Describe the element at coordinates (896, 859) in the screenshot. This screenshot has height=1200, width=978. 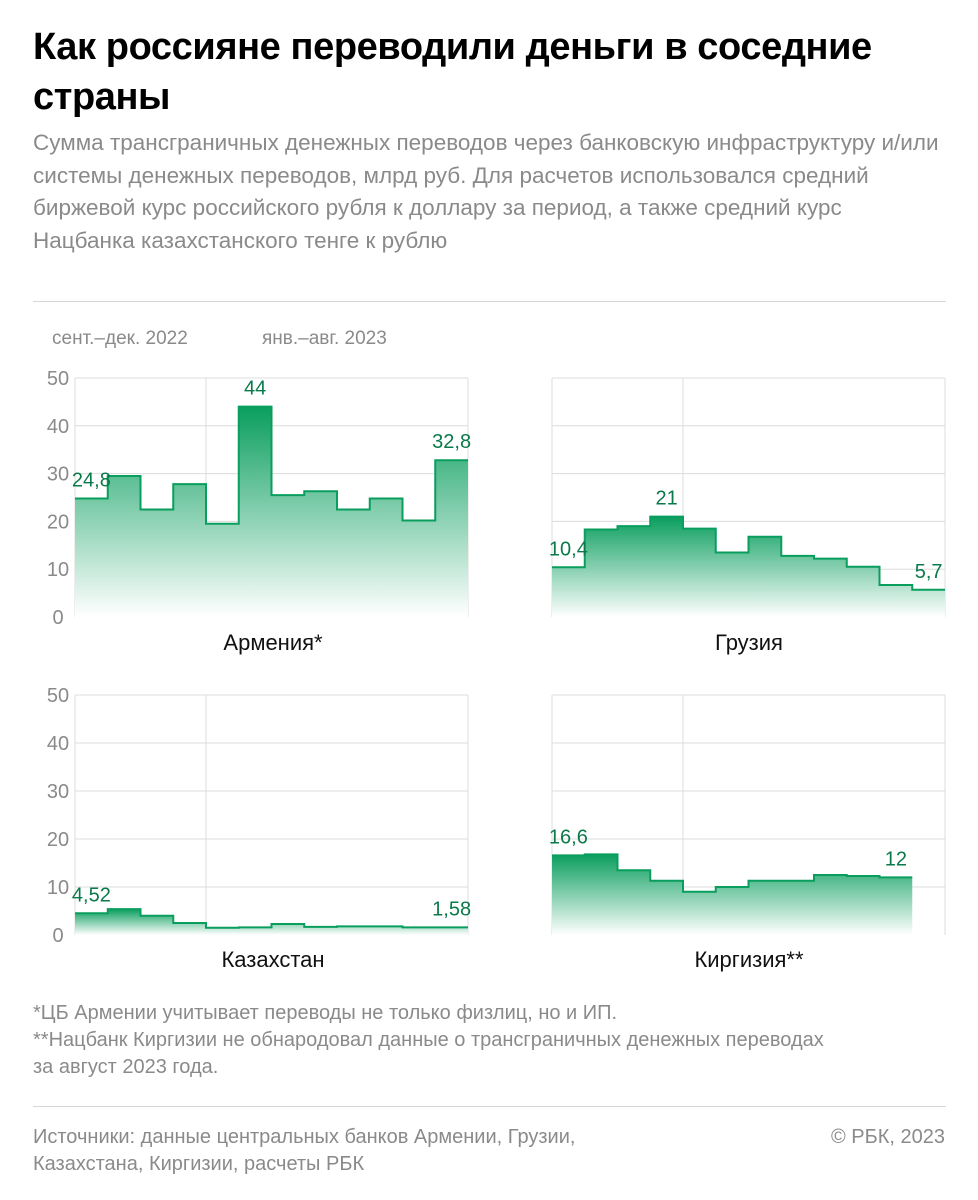
I see `data-label: 12` at that location.